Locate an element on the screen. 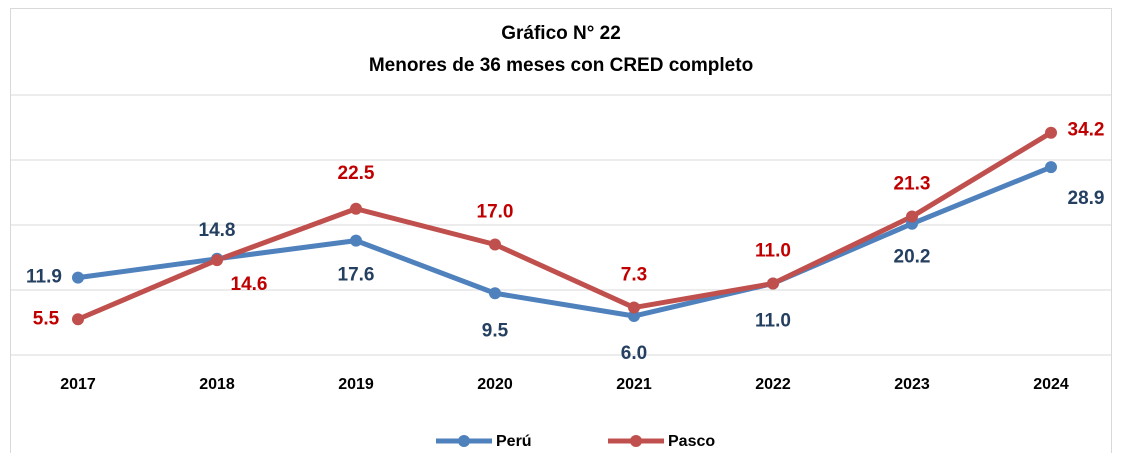 The image size is (1122, 453). data-label: 28.9 is located at coordinates (1086, 198).